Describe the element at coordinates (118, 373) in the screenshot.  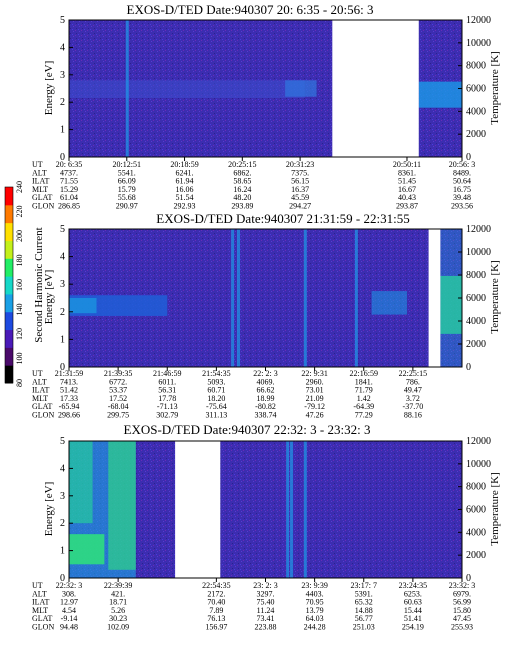
I see `orbit-value: 21:39:35` at that location.